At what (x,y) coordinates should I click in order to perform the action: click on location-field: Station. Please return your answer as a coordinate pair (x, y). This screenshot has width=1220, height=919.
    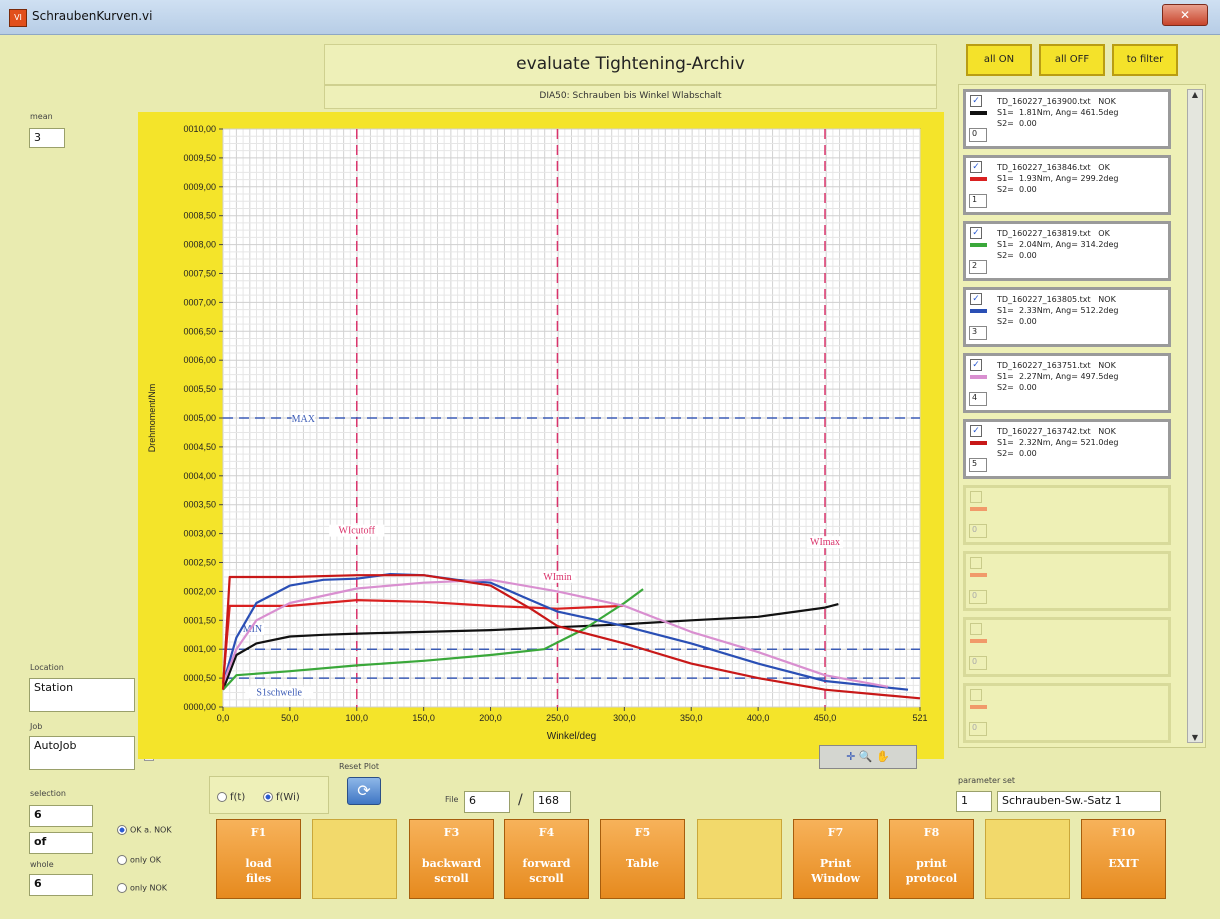
    Looking at the image, I should click on (82, 695).